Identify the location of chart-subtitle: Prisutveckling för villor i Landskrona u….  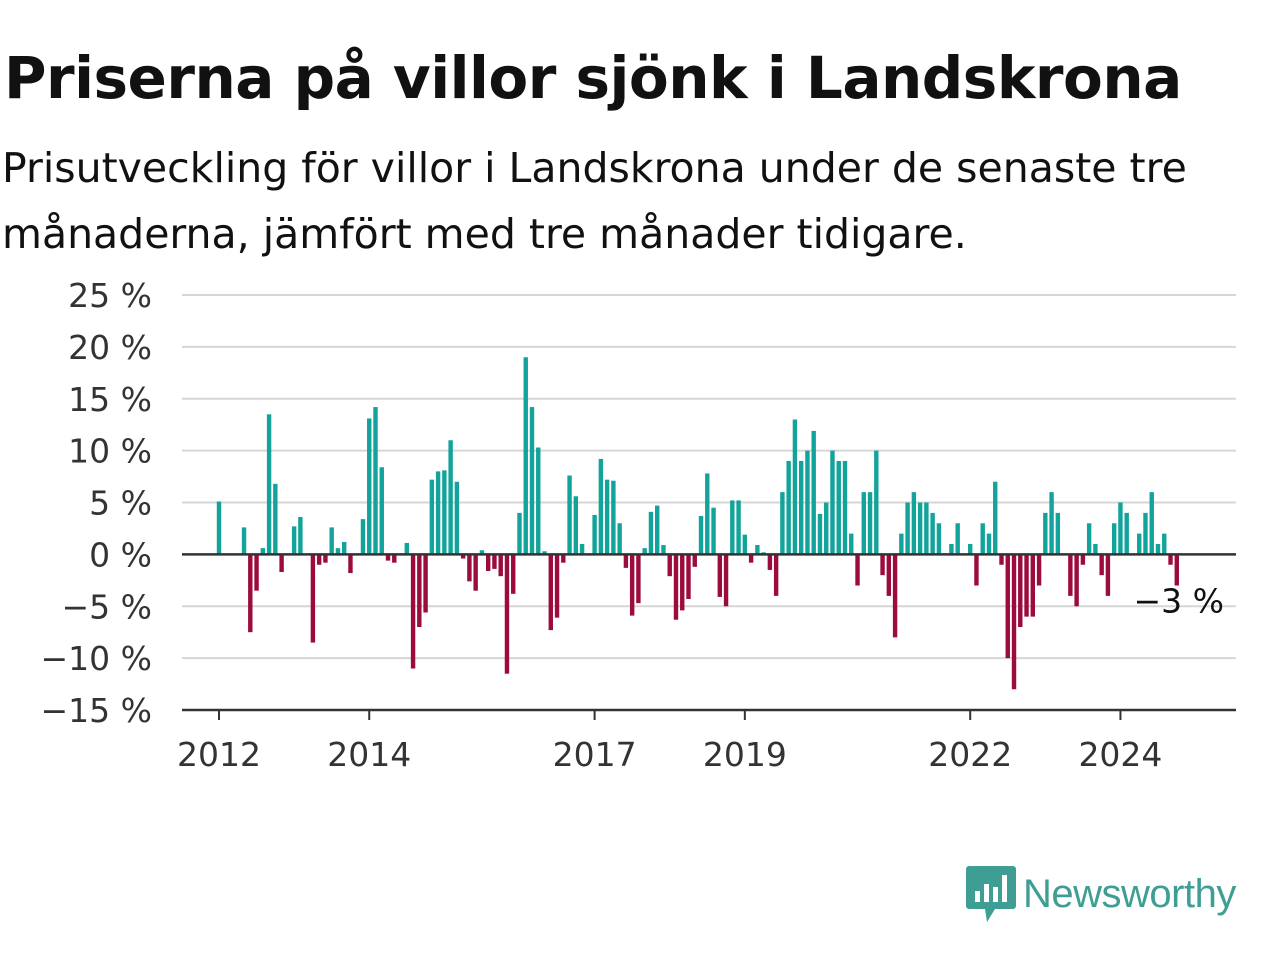
(594, 201).